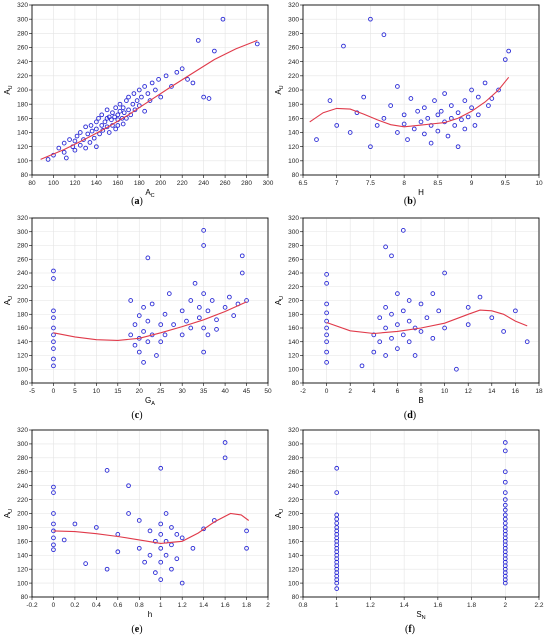 The height and width of the screenshot is (638, 550). What do you see at coordinates (32, 391) in the screenshot?
I see `x-tick-label: -5` at bounding box center [32, 391].